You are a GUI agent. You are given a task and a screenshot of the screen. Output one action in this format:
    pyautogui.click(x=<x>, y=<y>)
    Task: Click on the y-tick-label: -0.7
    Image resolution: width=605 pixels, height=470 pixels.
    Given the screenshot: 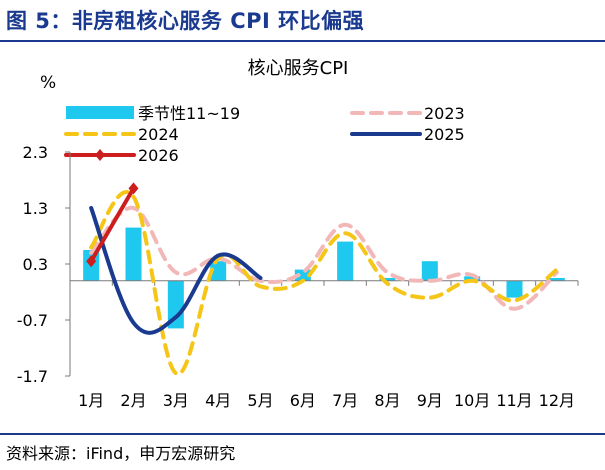 What is the action you would take?
    pyautogui.click(x=32, y=320)
    